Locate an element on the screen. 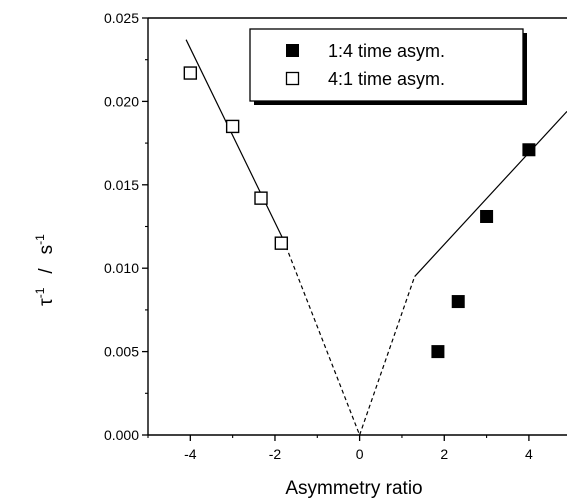  y-axis-title-exponent: -1 is located at coordinates (40, 292).